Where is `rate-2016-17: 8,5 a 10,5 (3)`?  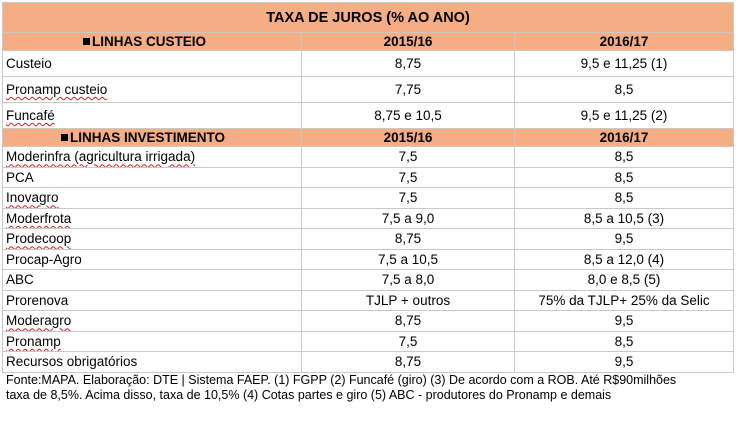
rate-2016-17: 8,5 a 10,5 (3) is located at coordinates (624, 218).